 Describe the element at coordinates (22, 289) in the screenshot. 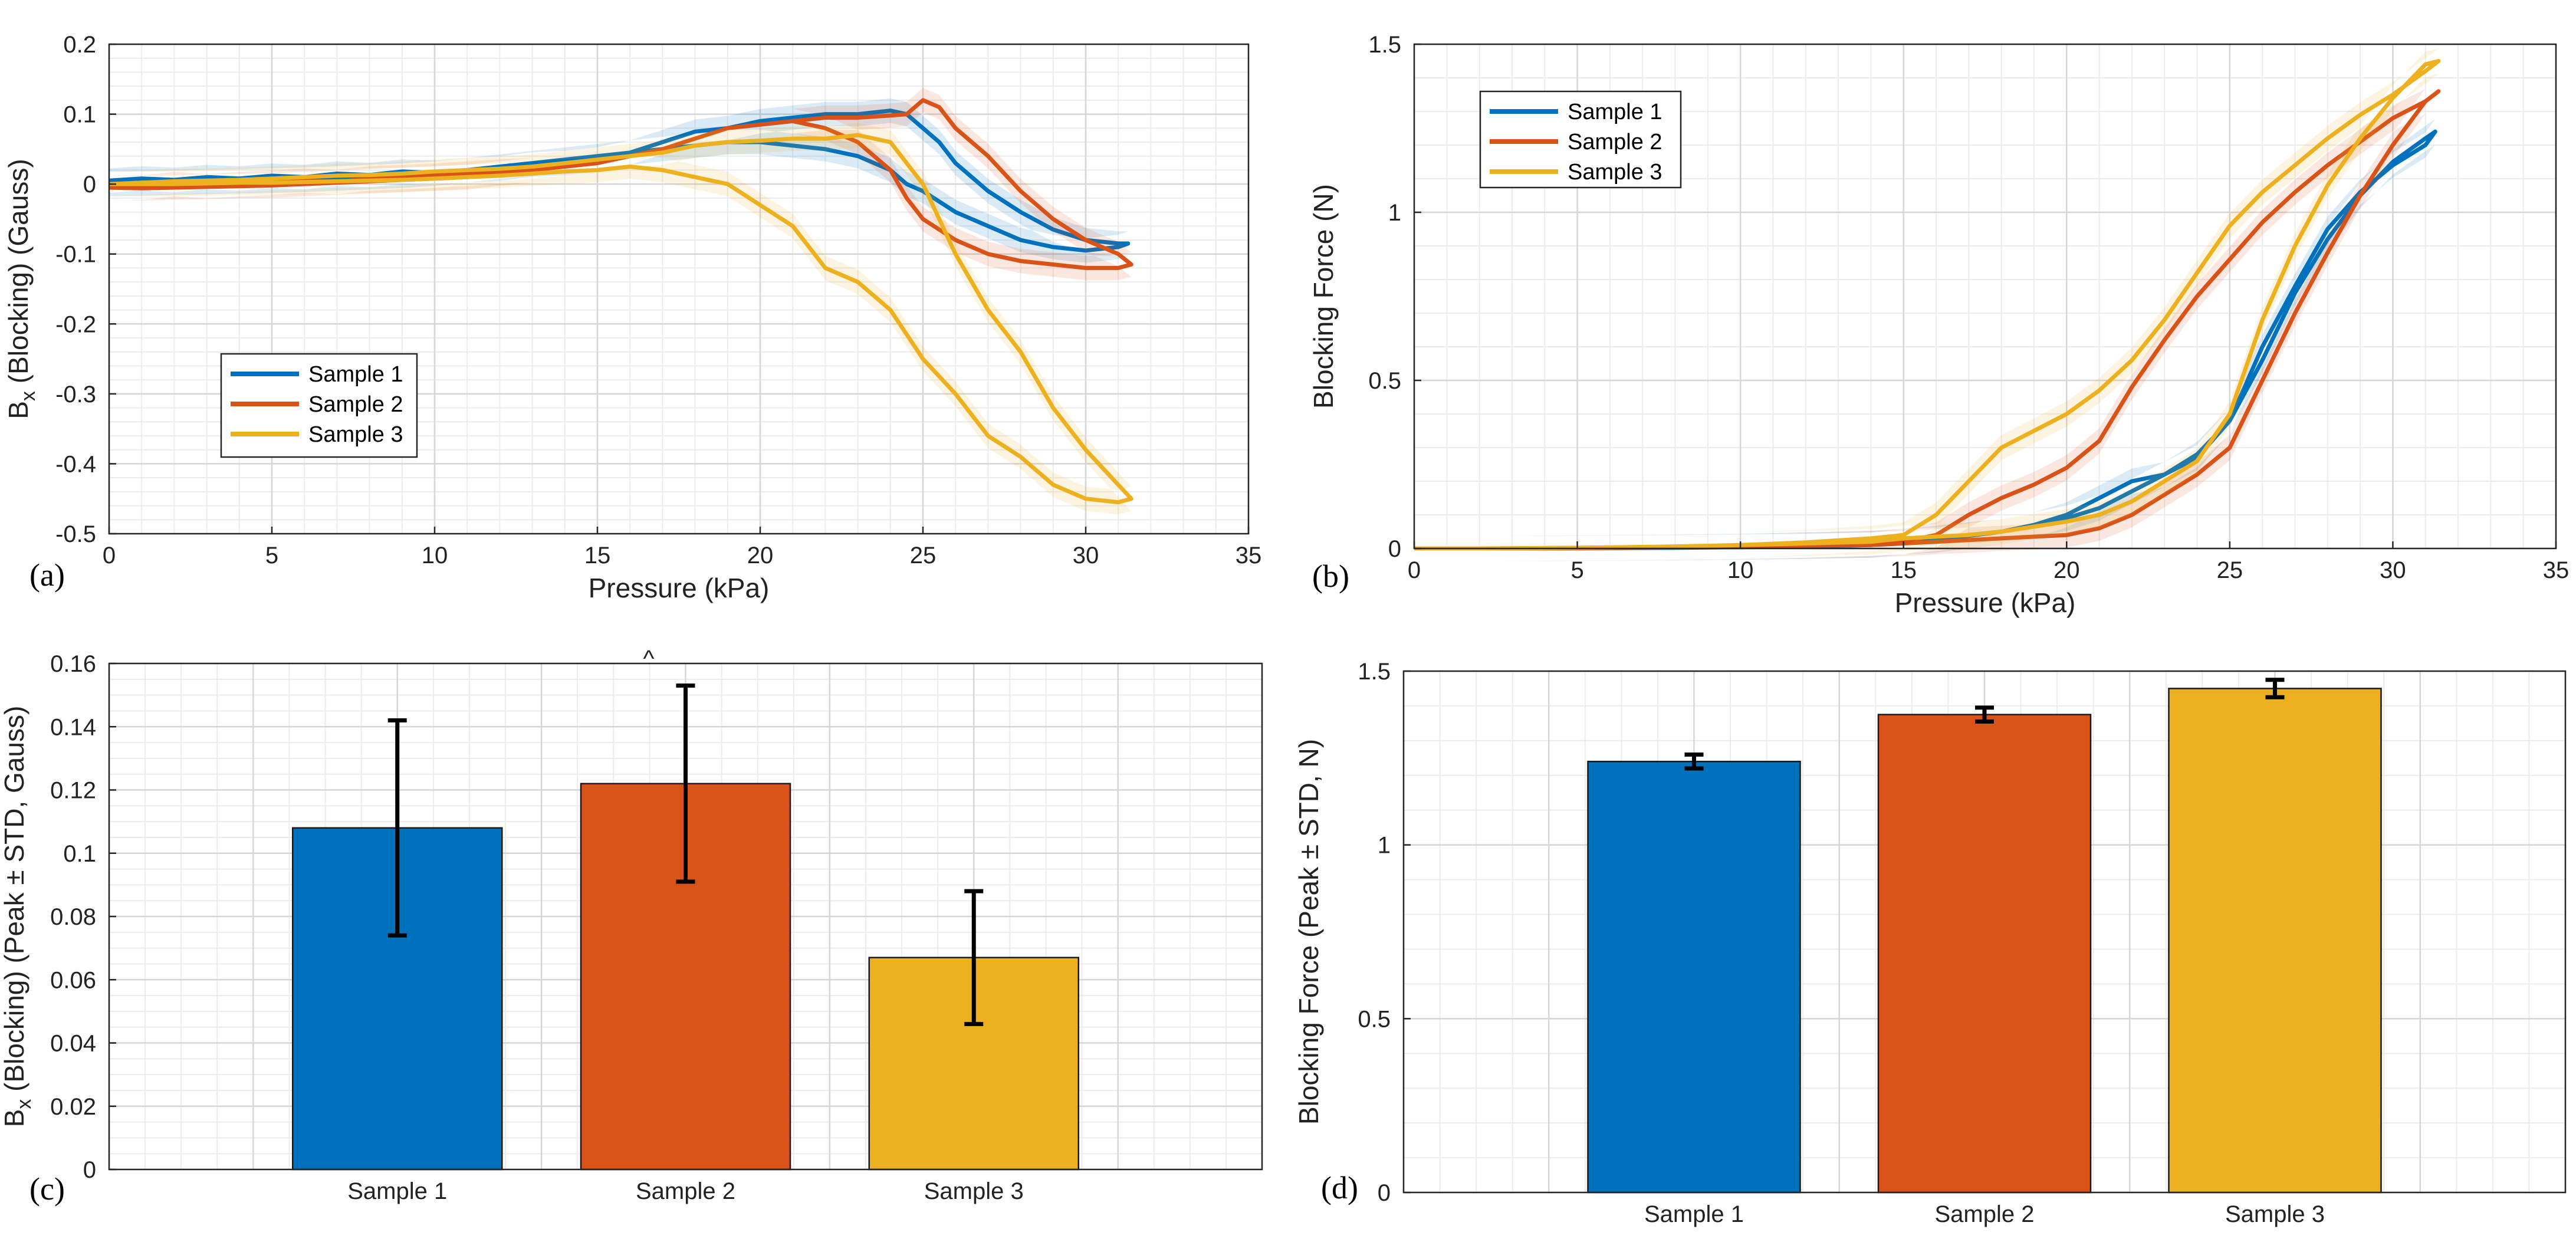

I see `panel-a-y-axis-label: Bx (Blocking) (Gauss)` at that location.